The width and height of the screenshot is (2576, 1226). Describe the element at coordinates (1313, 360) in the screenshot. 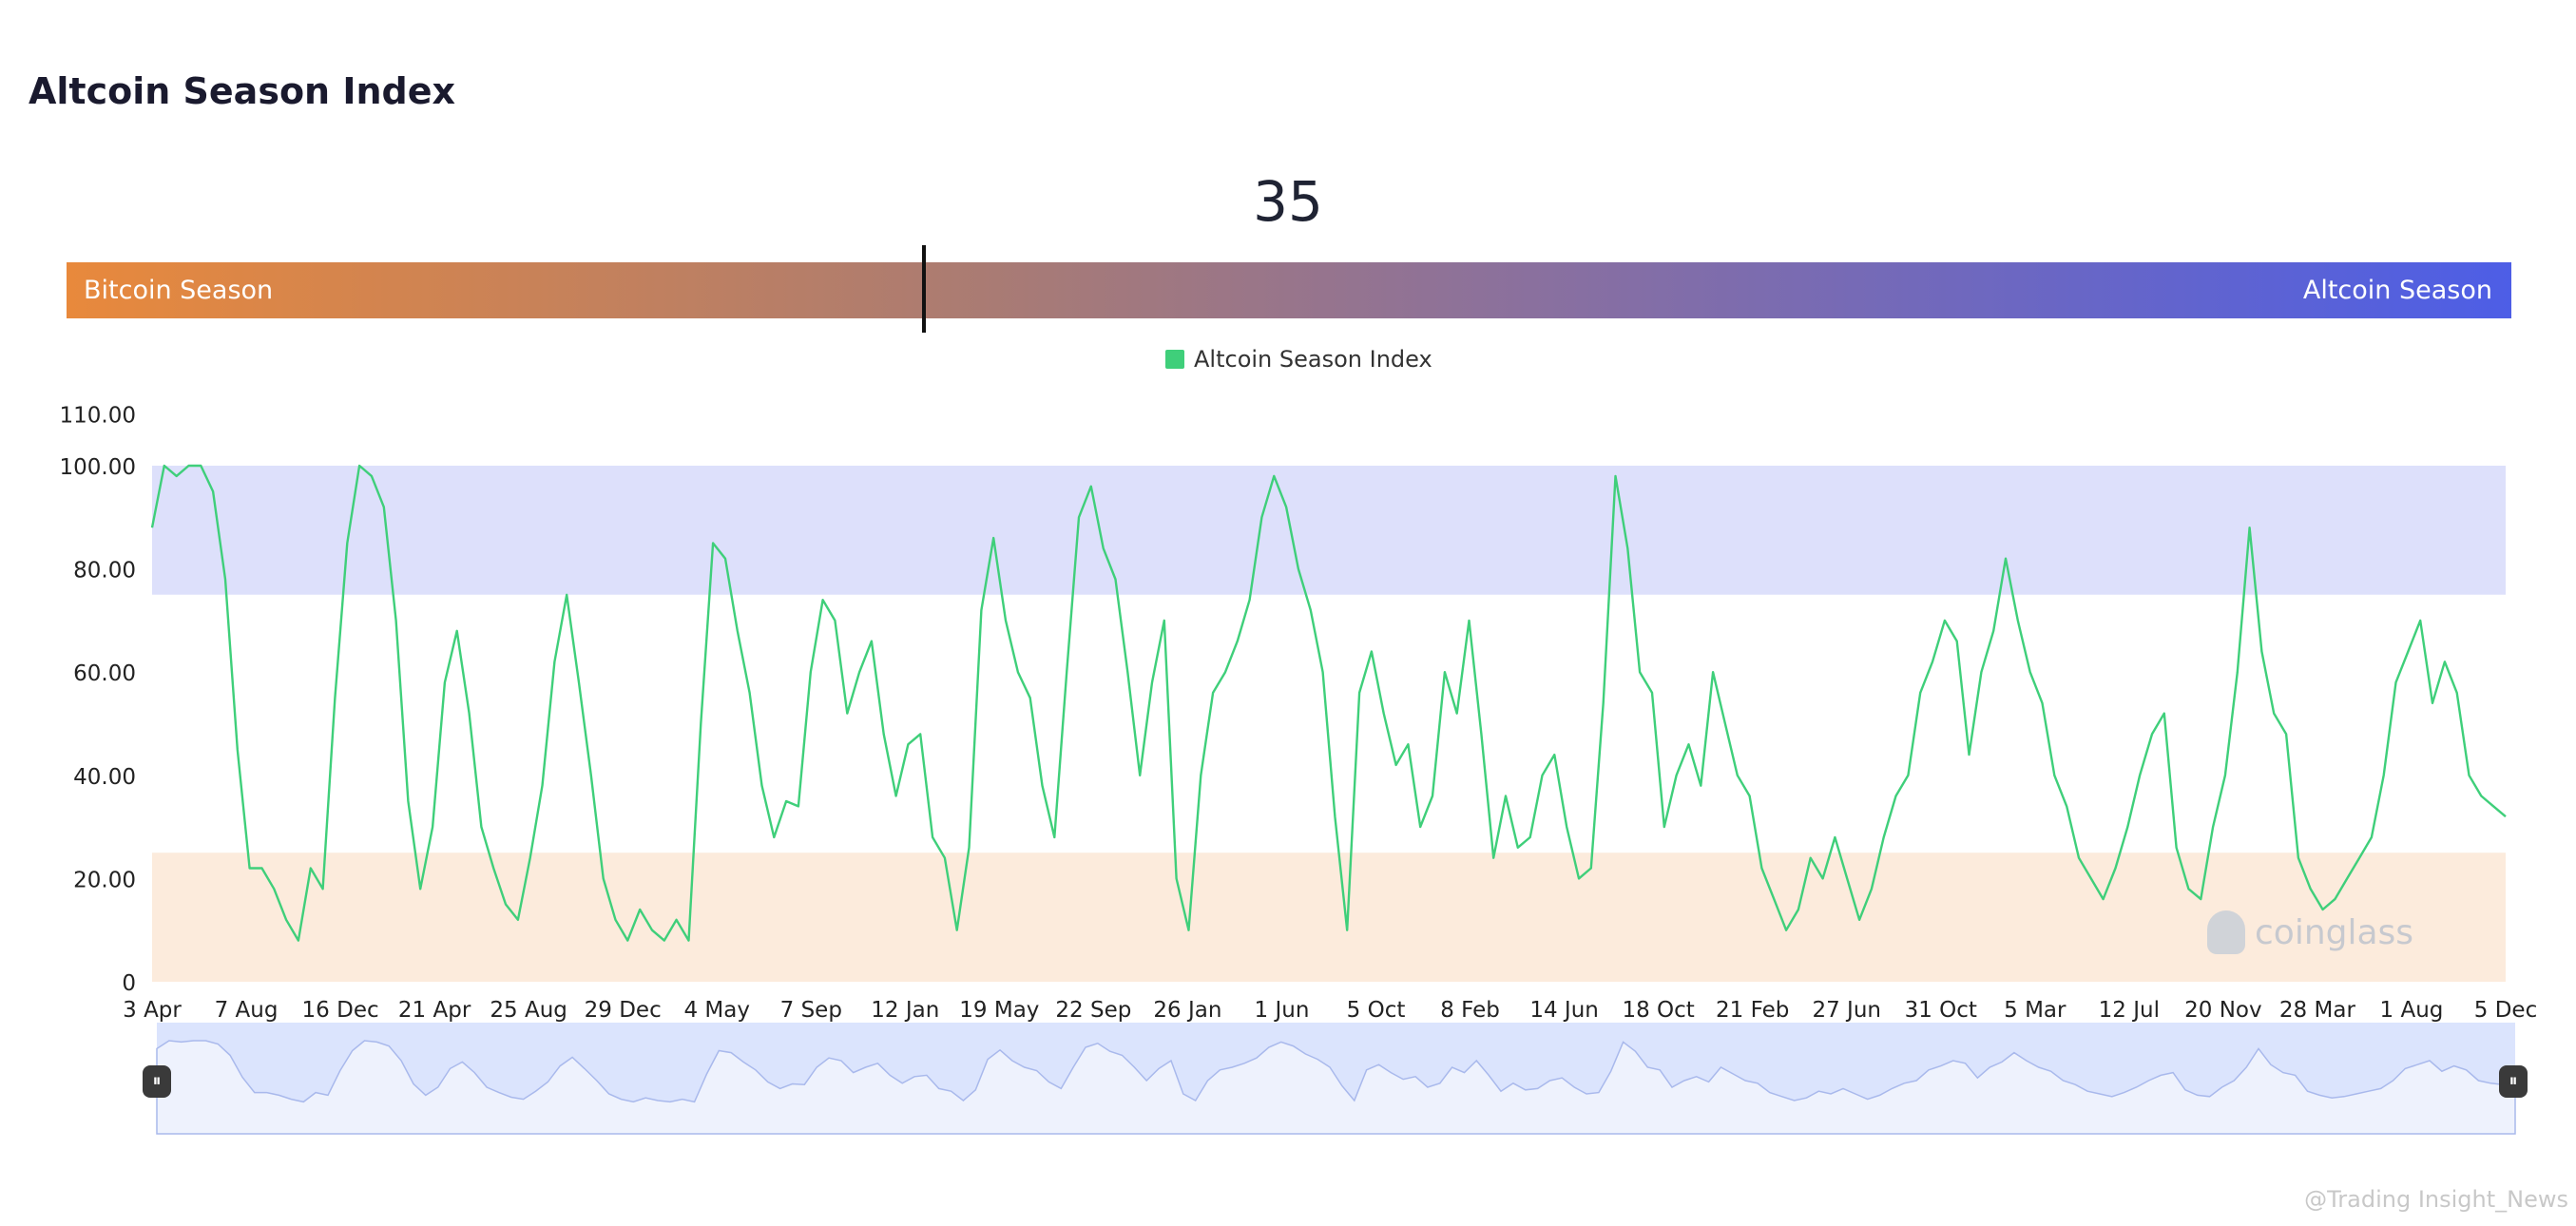

I see `legend-label: Altcoin Season Index` at that location.